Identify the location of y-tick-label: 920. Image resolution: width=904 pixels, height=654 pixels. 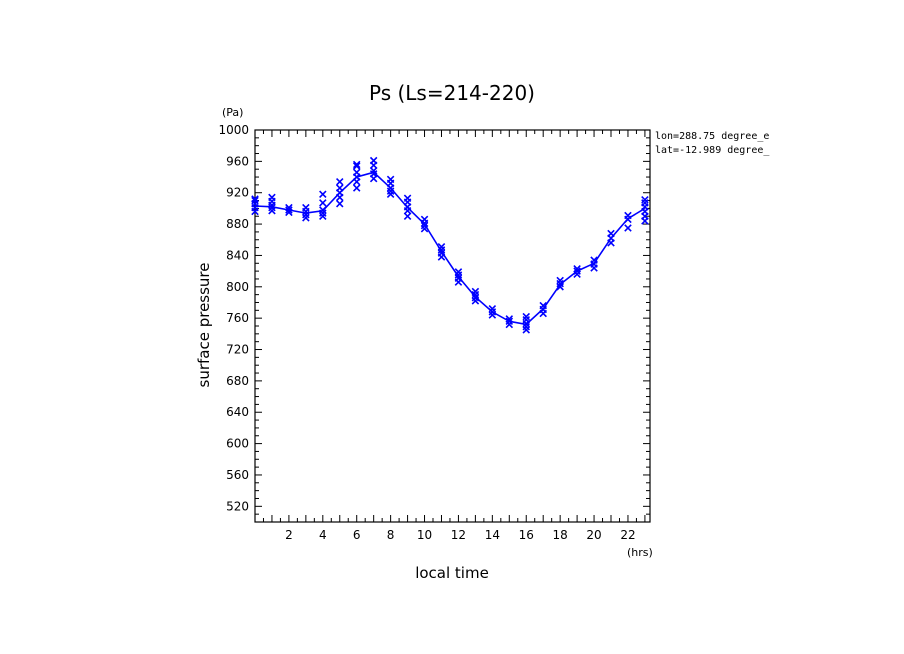
(237, 193).